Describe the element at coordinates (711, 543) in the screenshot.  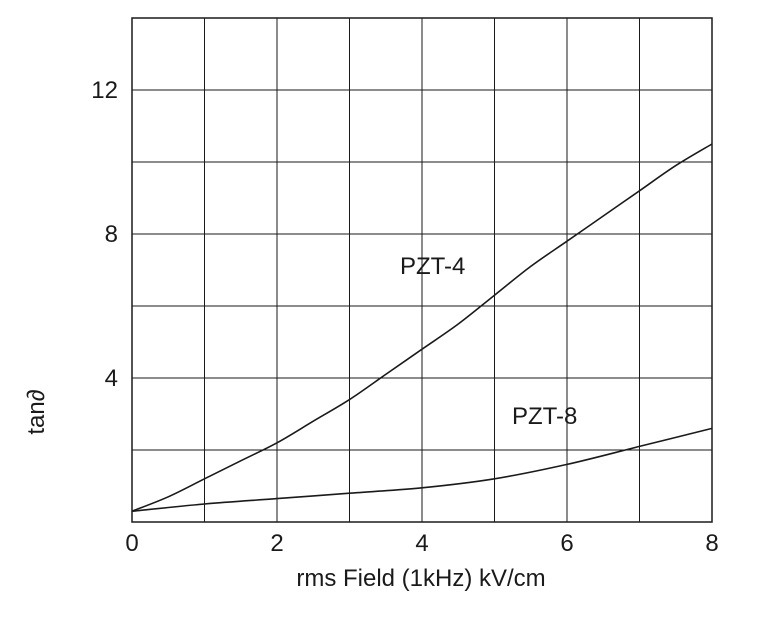
I see `x-tick-label: 8` at that location.